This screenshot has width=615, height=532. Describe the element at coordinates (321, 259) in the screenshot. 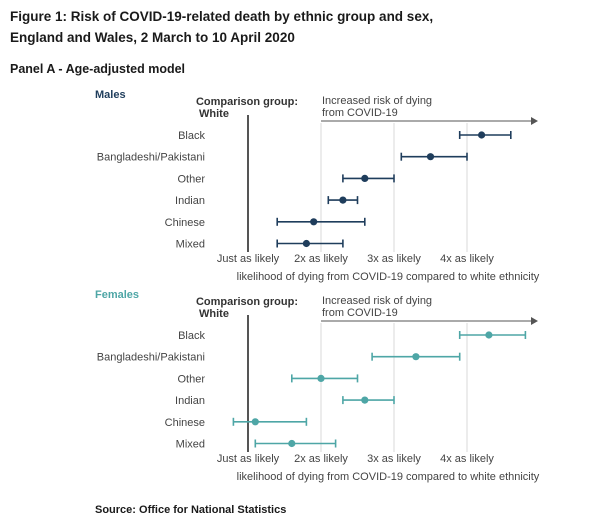

I see `males-tick-label: 2x as likely` at that location.